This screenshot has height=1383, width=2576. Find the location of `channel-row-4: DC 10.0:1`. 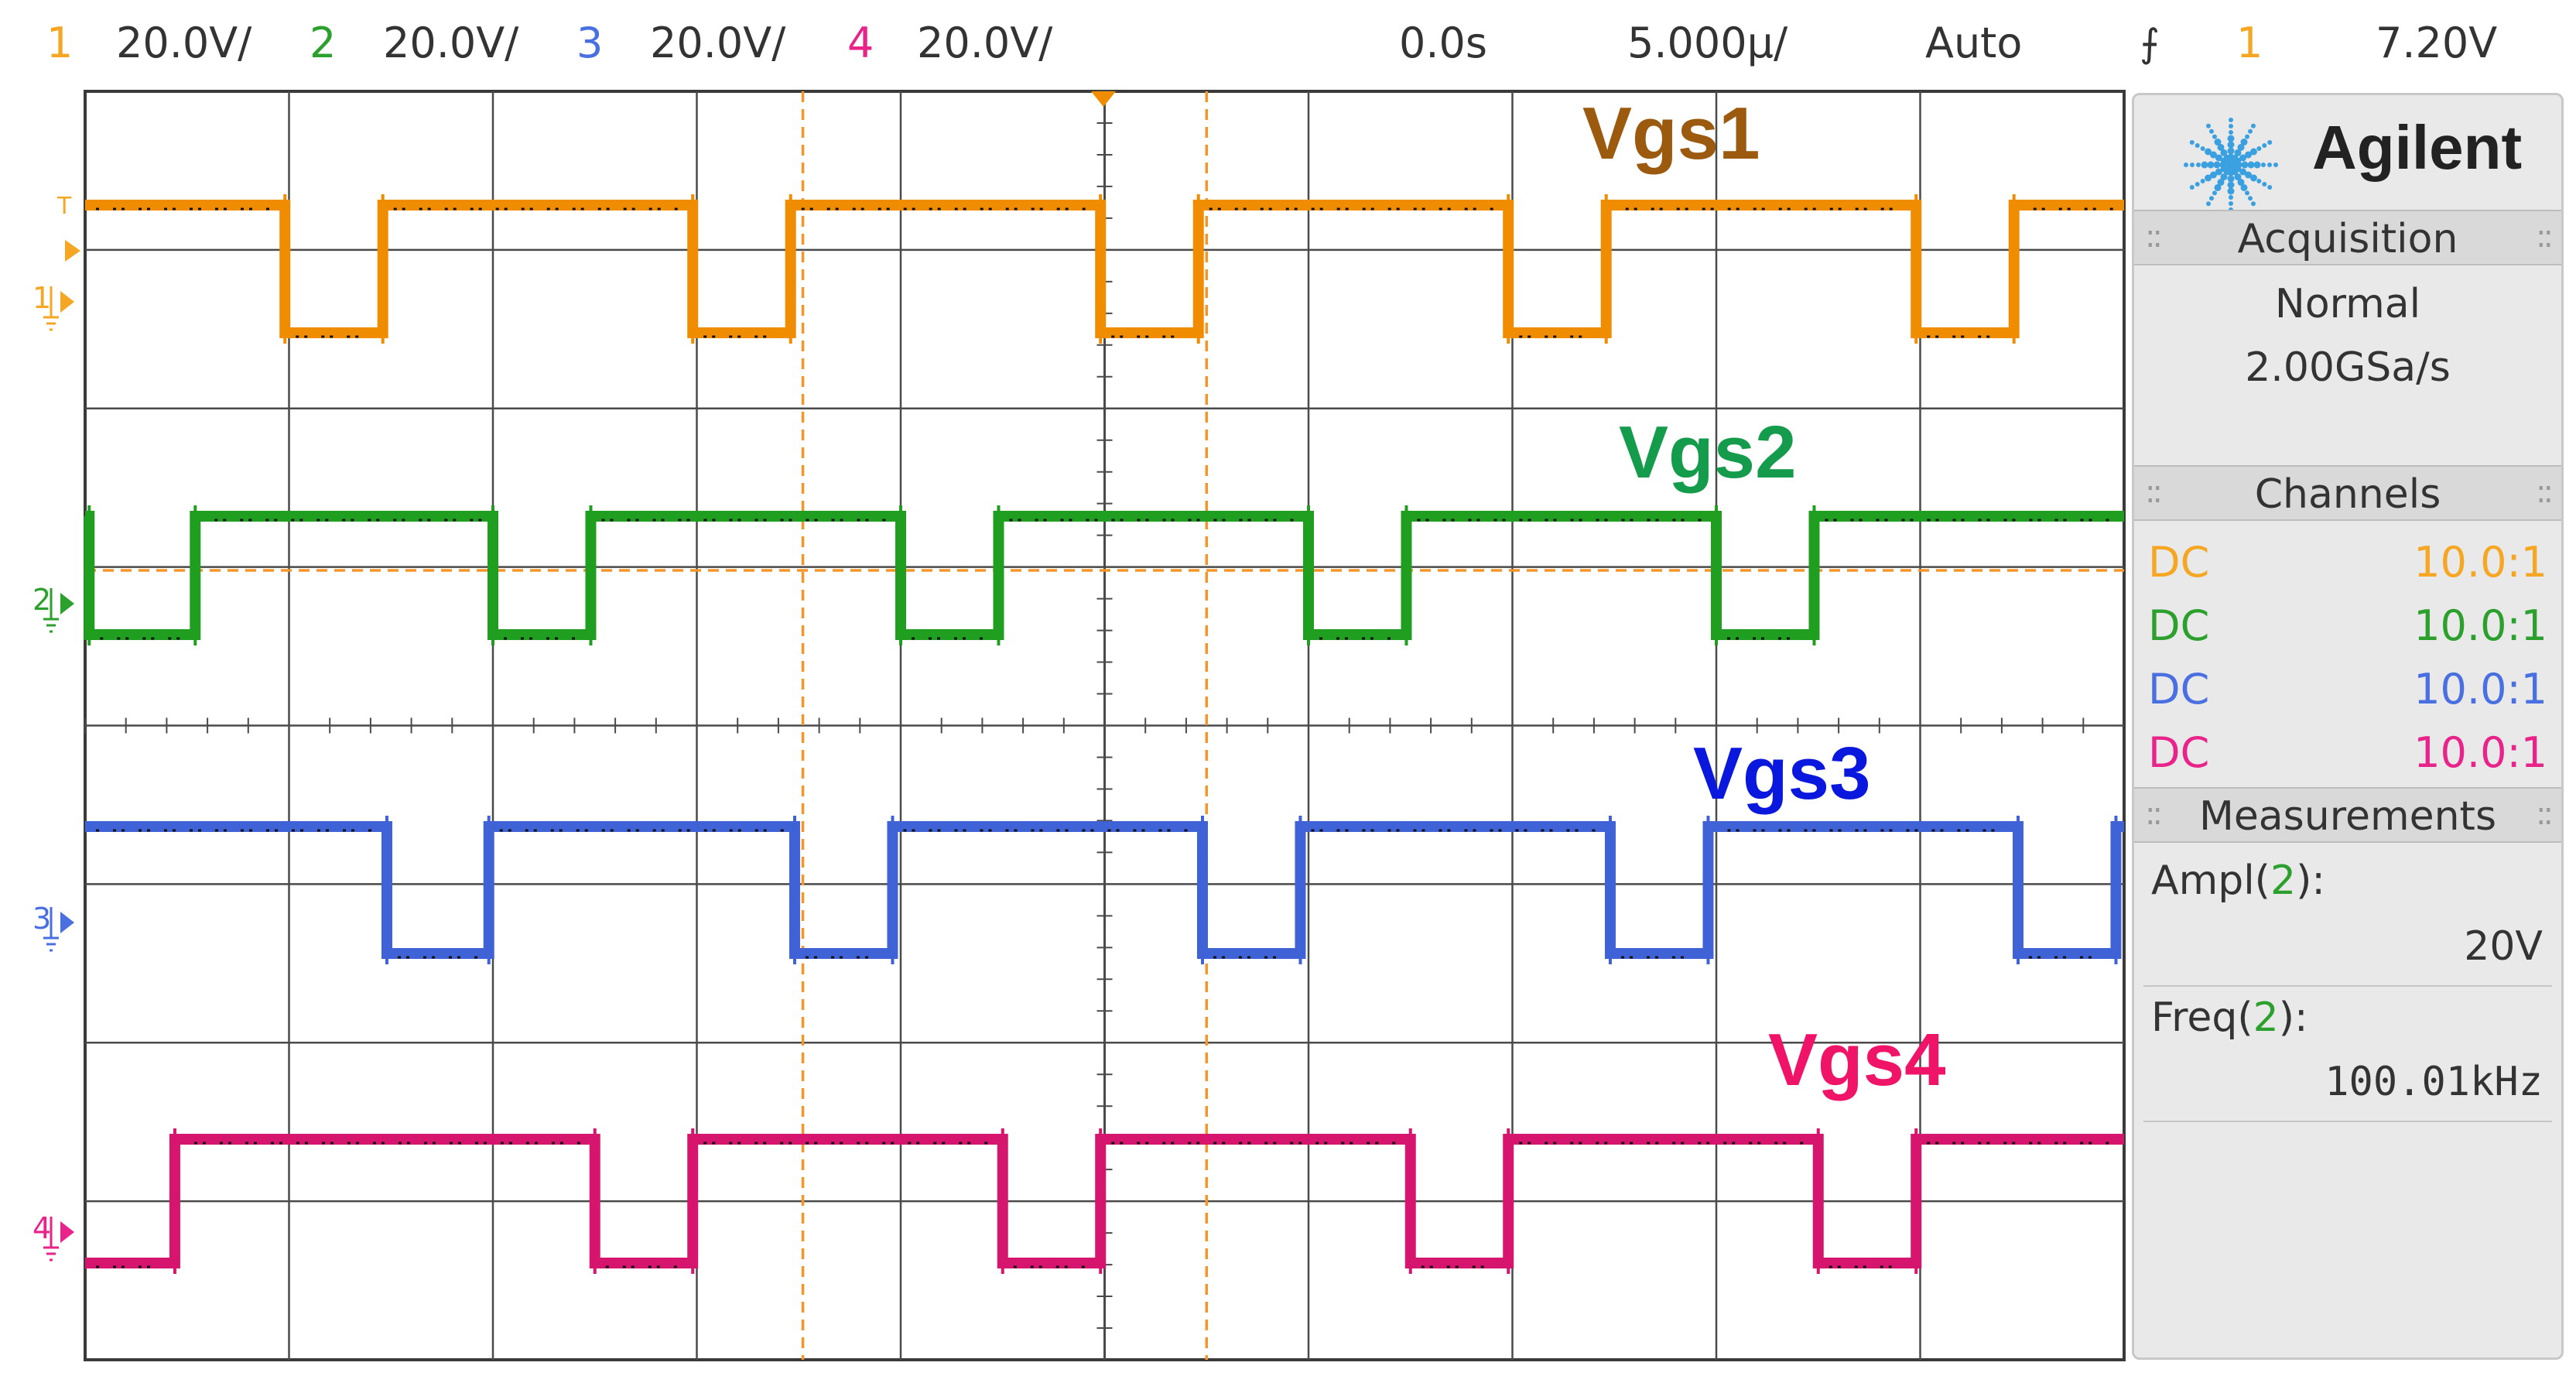

channel-row-4: DC 10.0:1 is located at coordinates (2347, 753).